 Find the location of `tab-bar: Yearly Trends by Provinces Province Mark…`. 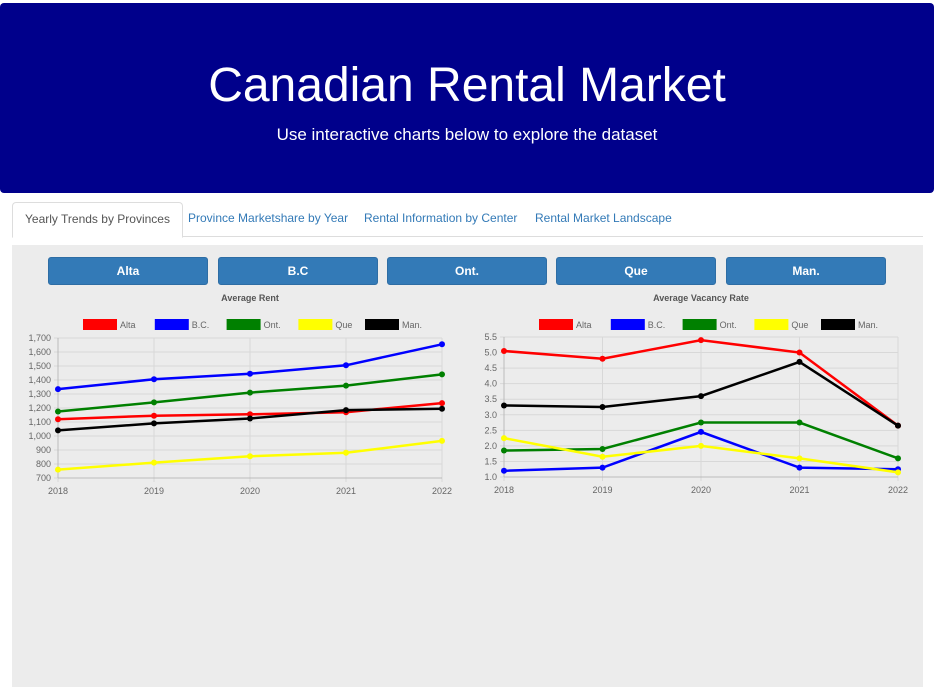

tab-bar: Yearly Trends by Provinces Province Mark… is located at coordinates (467, 220).